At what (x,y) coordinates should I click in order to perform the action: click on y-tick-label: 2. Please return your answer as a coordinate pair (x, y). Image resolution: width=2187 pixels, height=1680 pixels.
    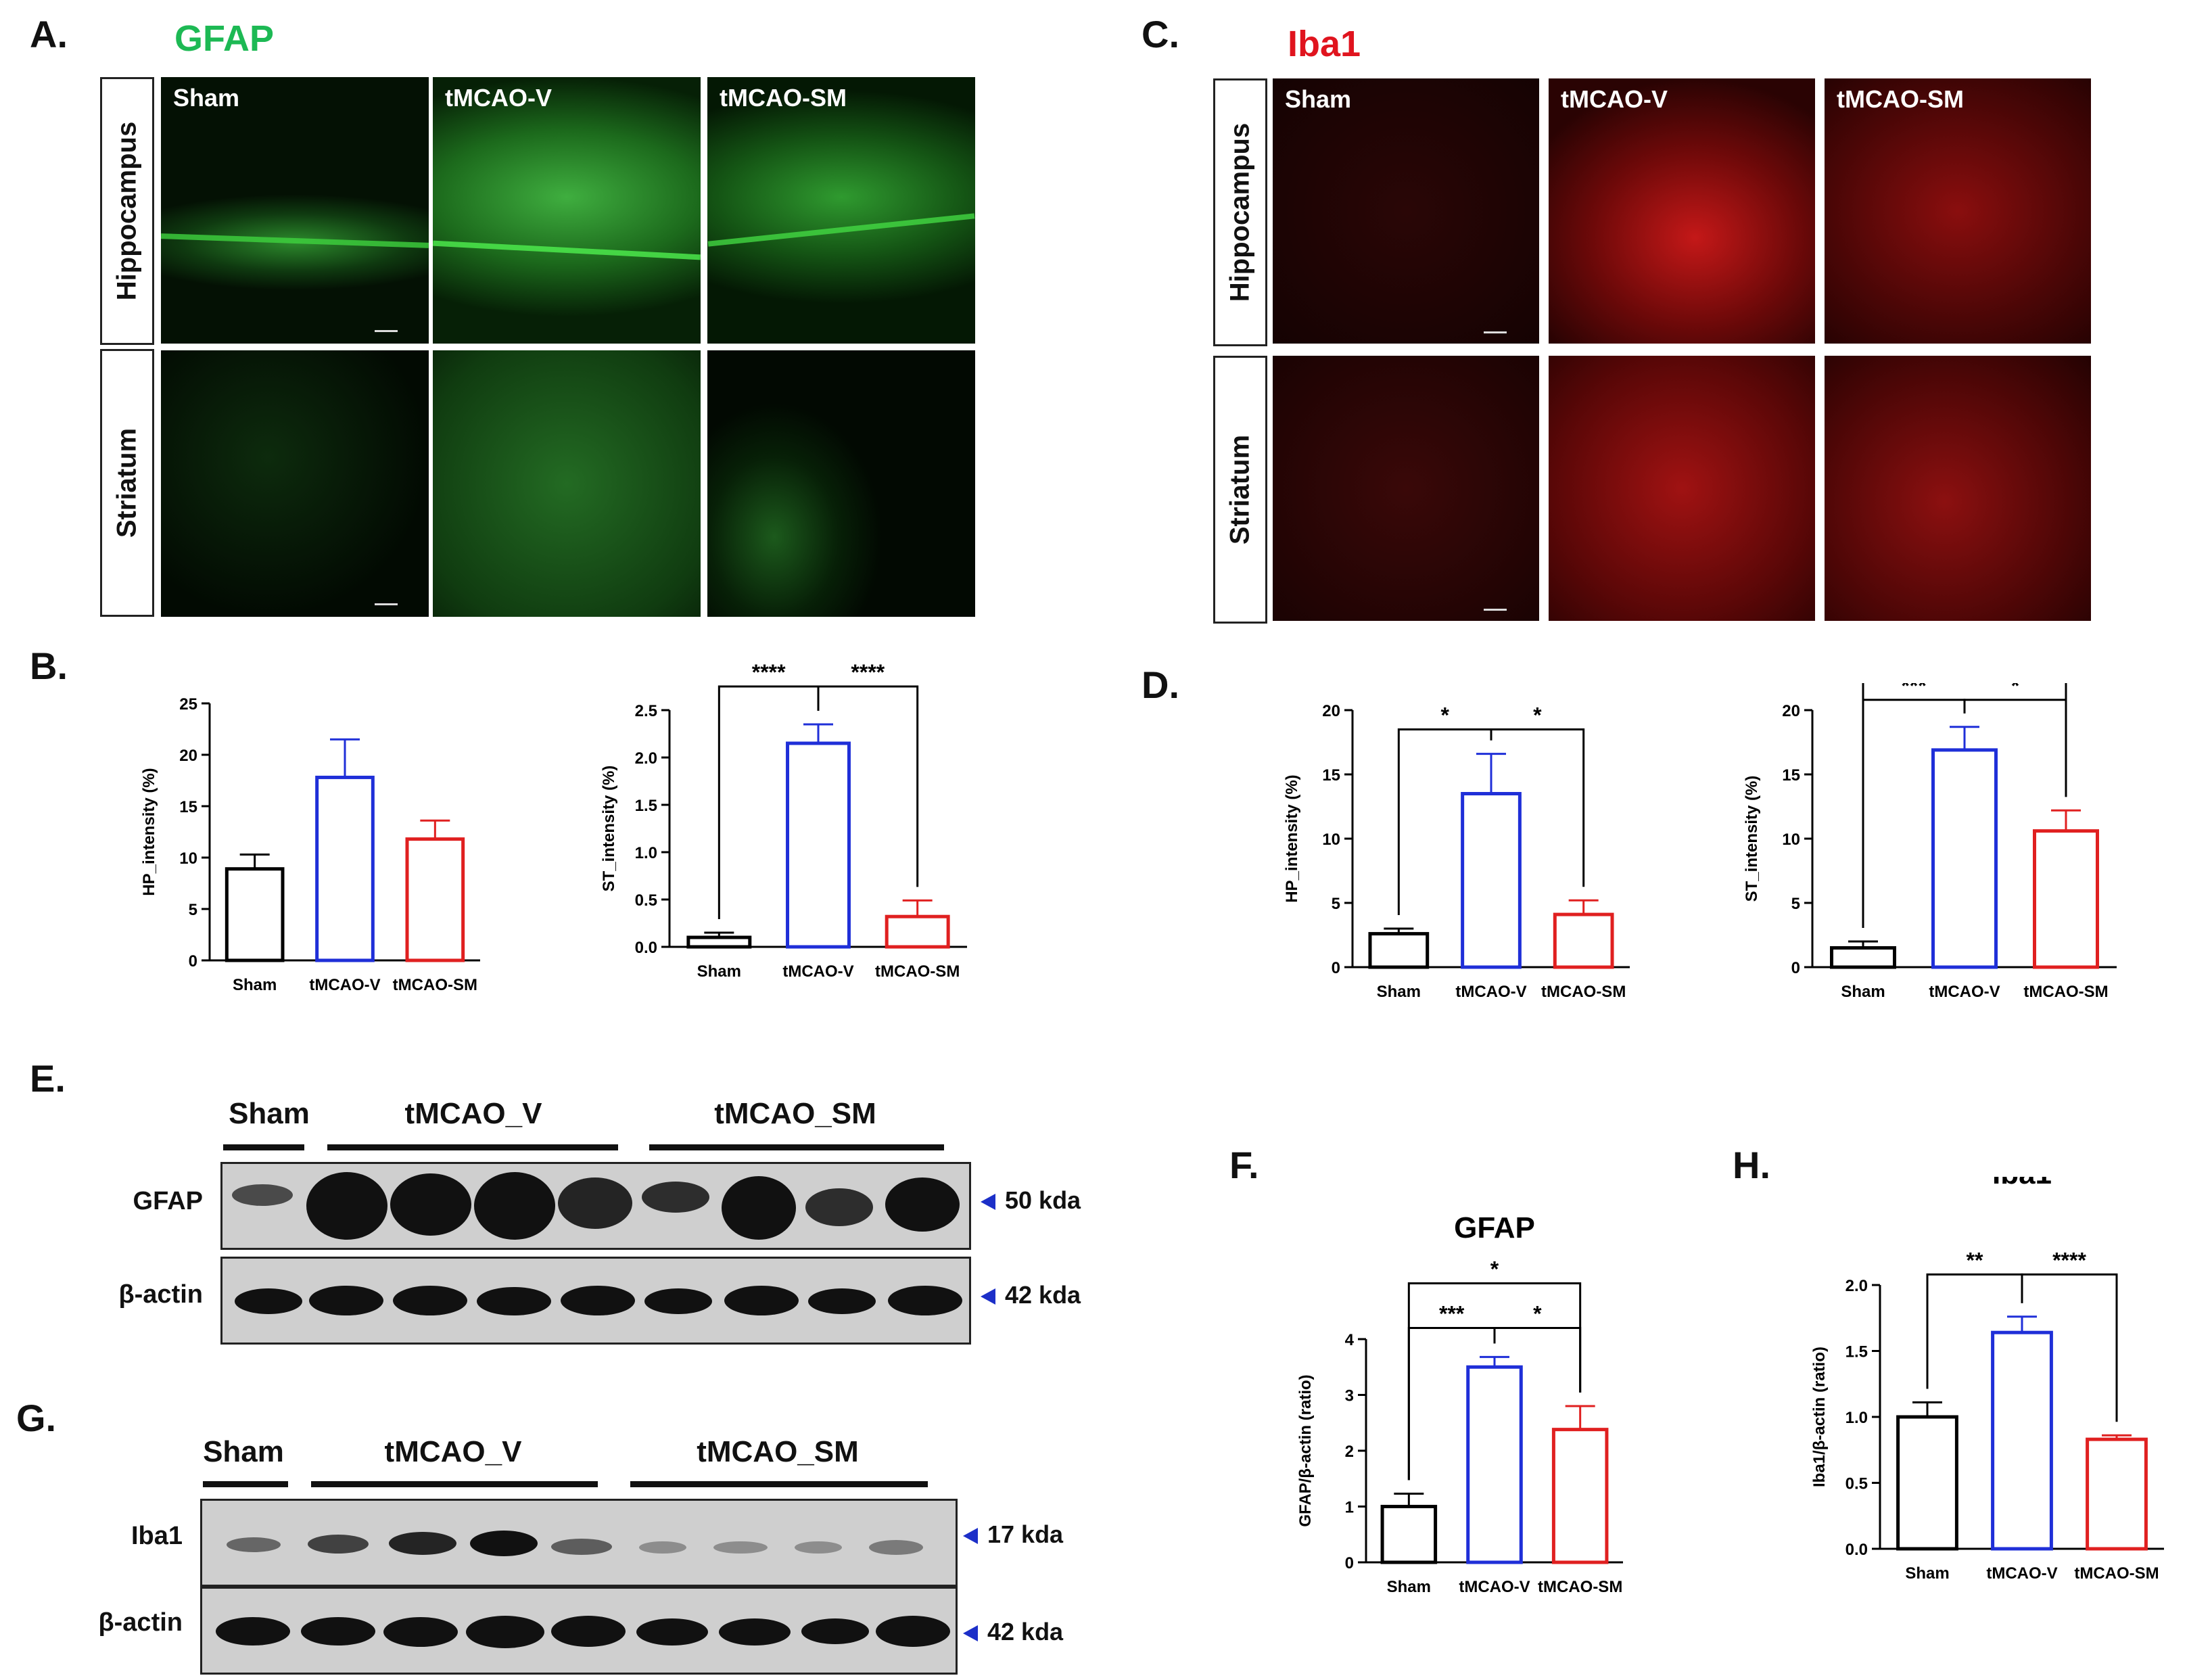
    Looking at the image, I should click on (1349, 1452).